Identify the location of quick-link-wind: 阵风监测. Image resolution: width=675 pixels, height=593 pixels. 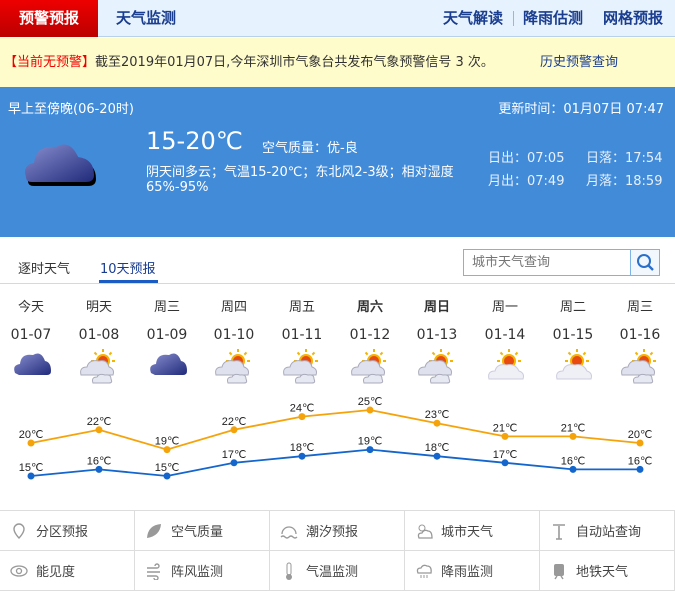
(202, 571).